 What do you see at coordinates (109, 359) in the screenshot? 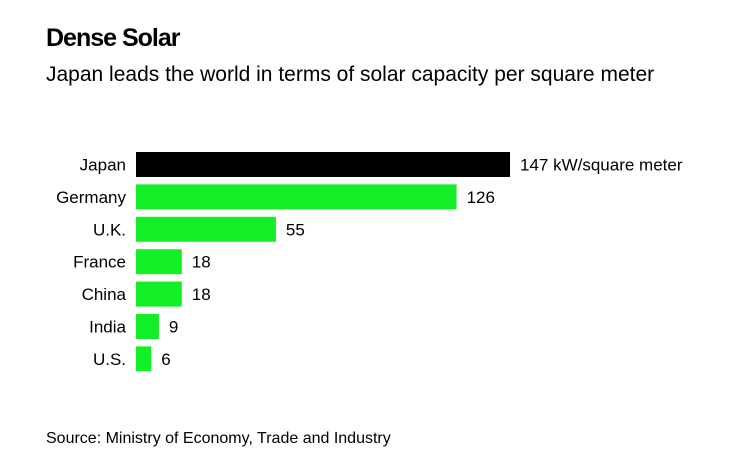
I see `category-label: U.S.` at bounding box center [109, 359].